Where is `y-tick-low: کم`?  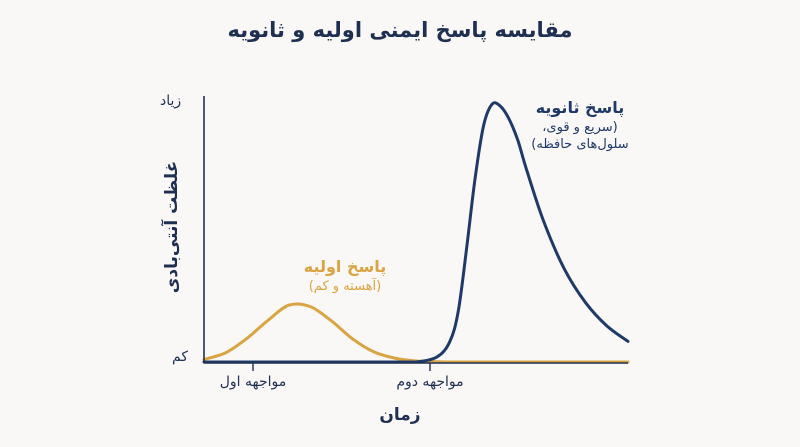
y-tick-low: کم is located at coordinates (180, 357).